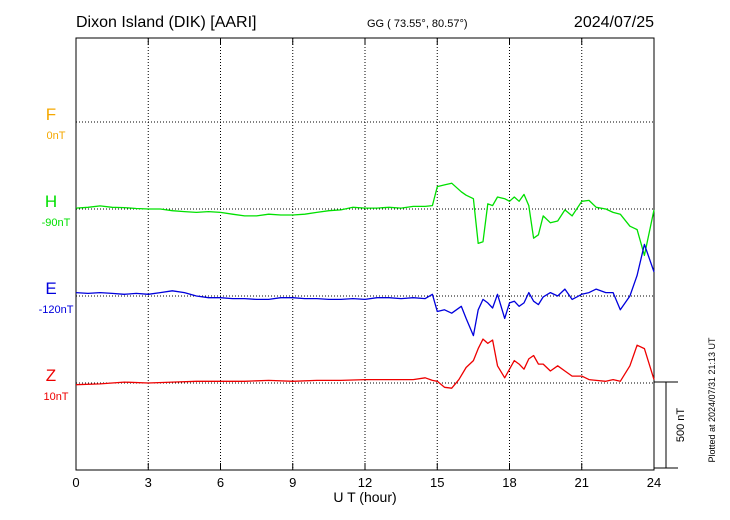 This screenshot has width=730, height=520. Describe the element at coordinates (654, 482) in the screenshot. I see `x-tick-label: 24` at that location.